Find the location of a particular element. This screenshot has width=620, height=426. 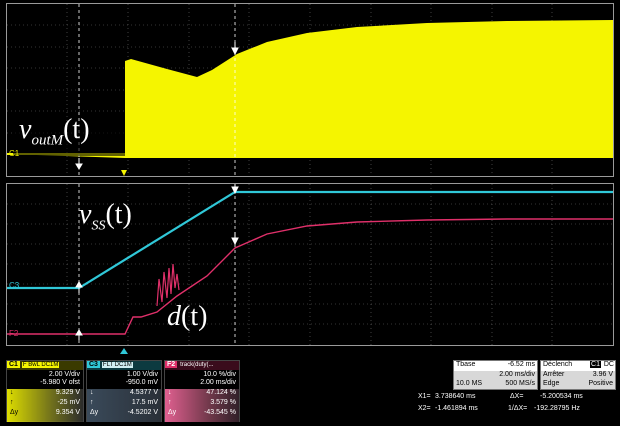

f2-row-0-key: ↓ is located at coordinates (170, 392).